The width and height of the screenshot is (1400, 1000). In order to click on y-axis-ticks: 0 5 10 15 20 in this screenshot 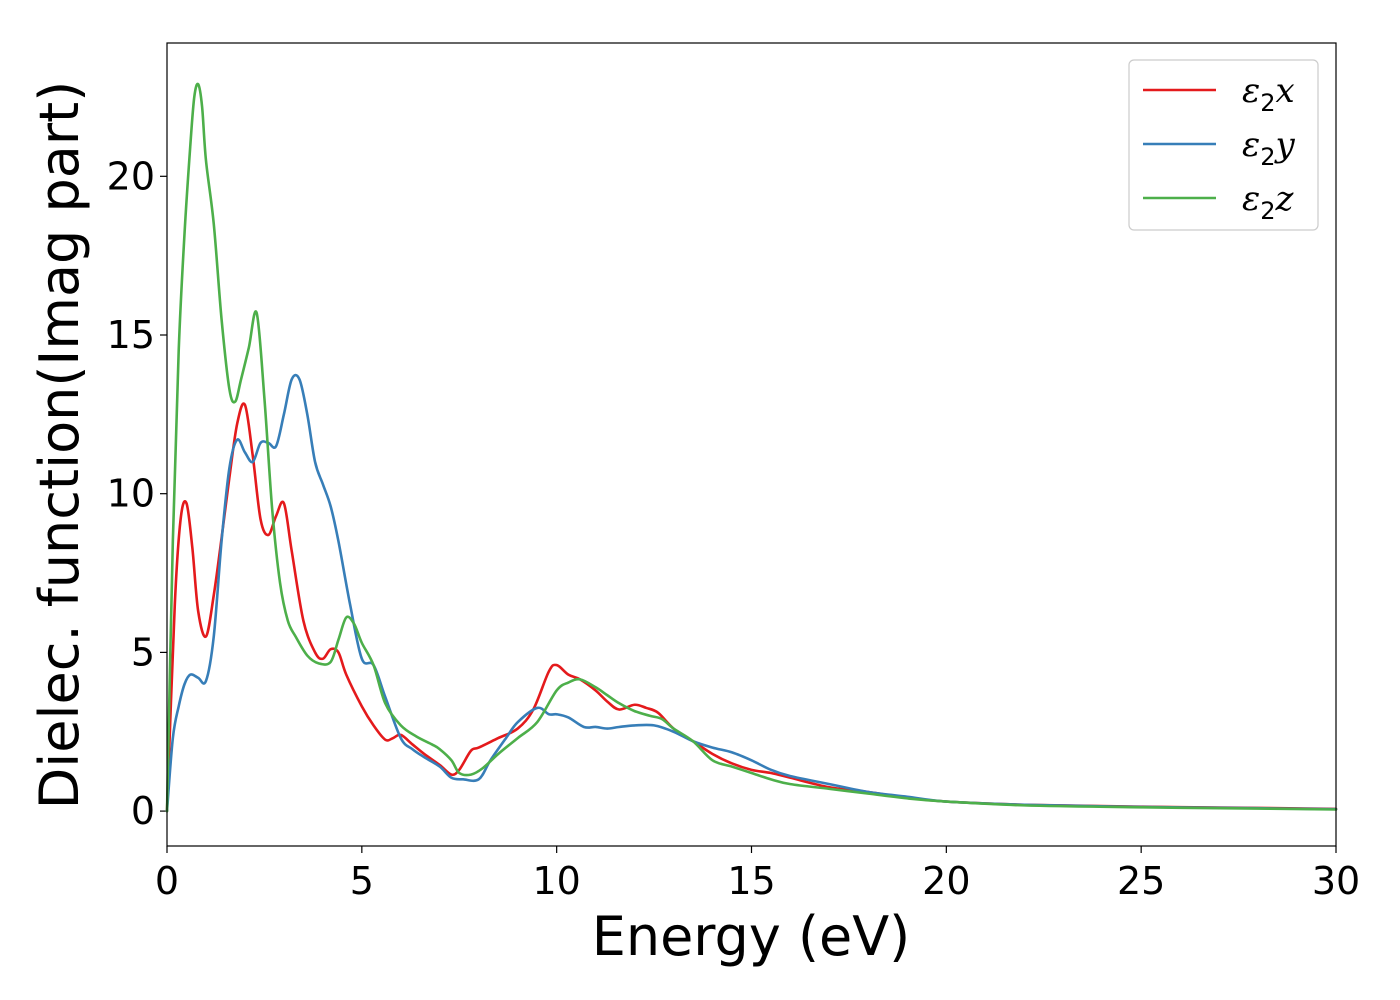, I will do `click(137, 493)`.